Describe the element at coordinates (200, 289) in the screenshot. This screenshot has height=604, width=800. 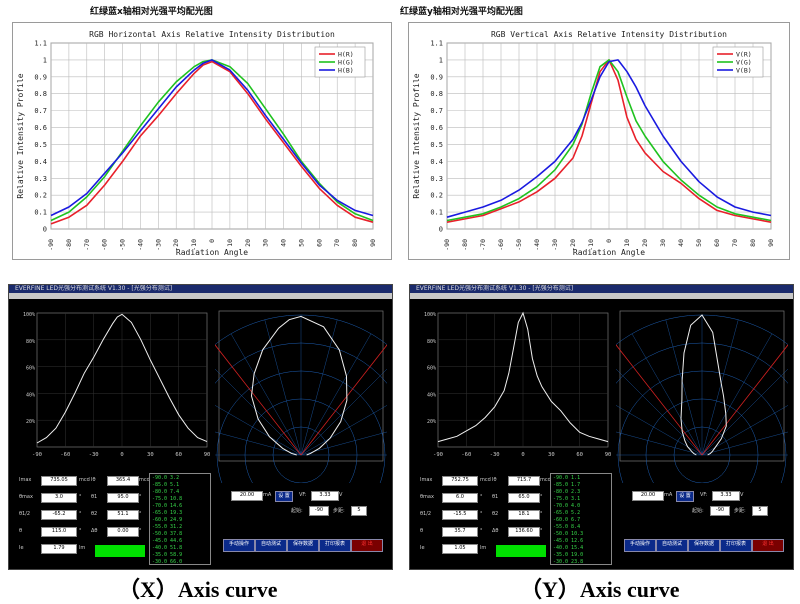
I see `x-window-titlebar: EVERFINE LED光强分布测试系统 V1.30 - [光强分布测试]` at that location.